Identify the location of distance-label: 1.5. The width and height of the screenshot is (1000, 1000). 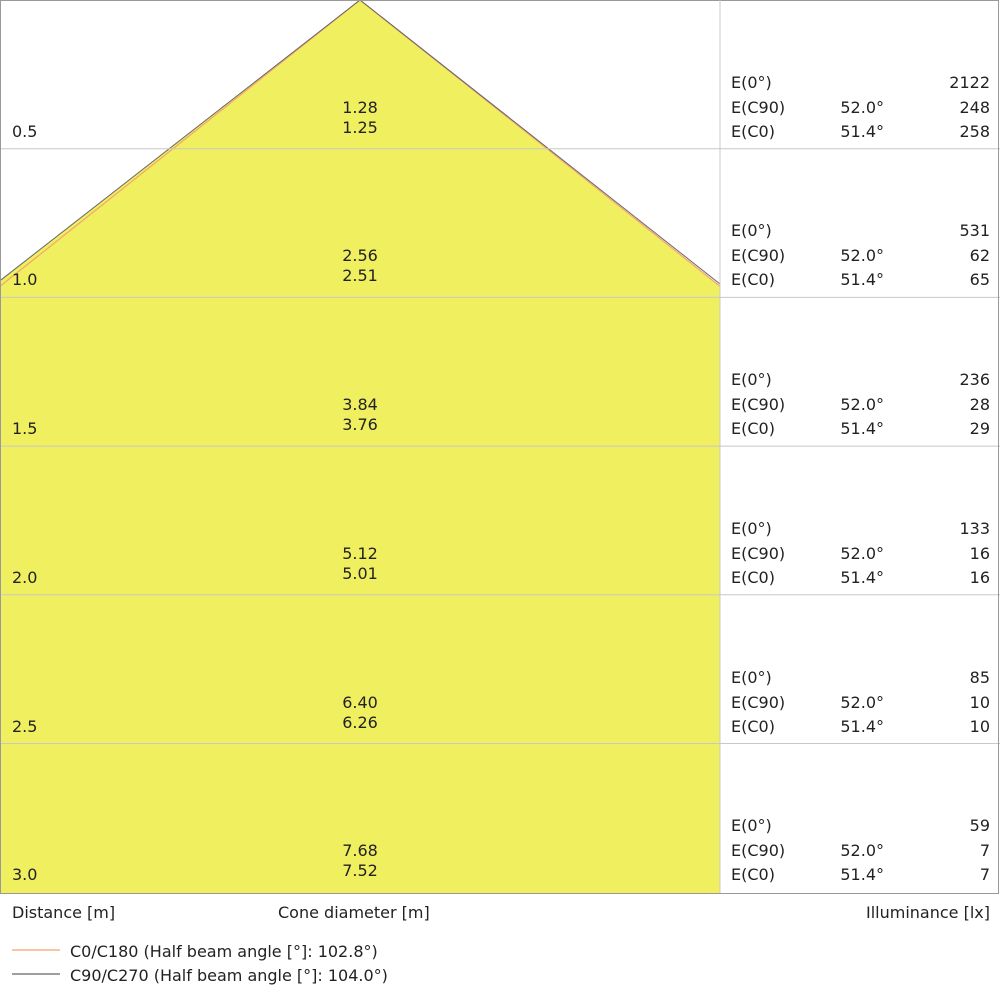
(25, 429).